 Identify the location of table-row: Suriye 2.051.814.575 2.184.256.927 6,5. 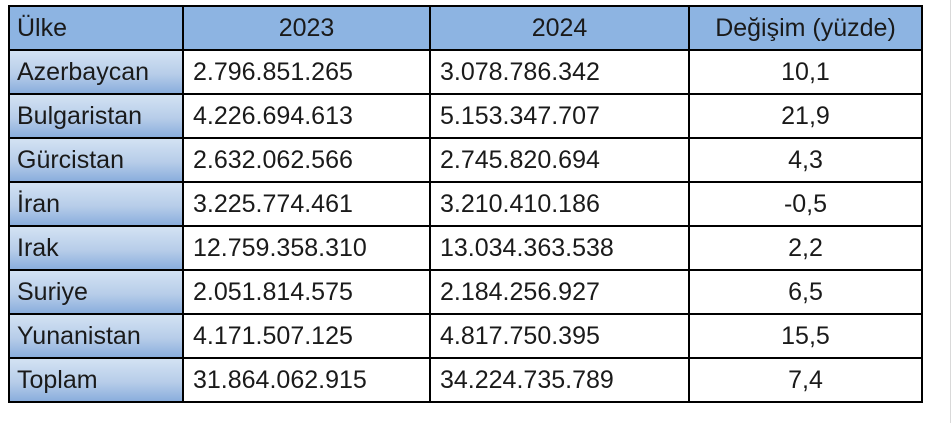
(465, 292).